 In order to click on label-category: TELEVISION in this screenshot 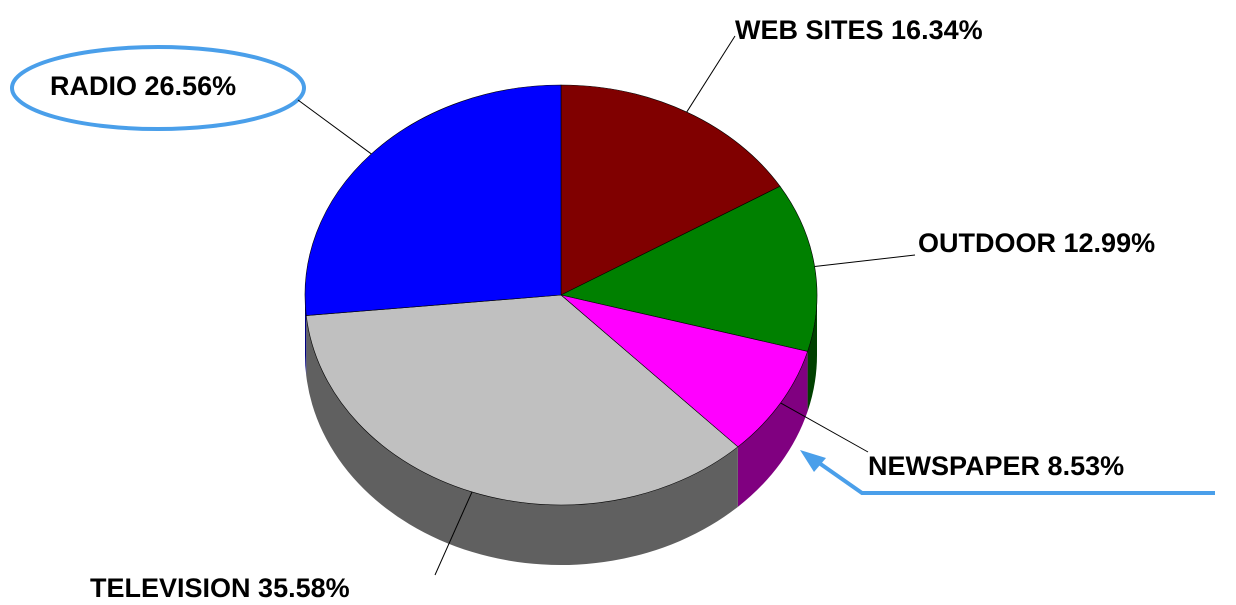, I will do `click(170, 588)`.